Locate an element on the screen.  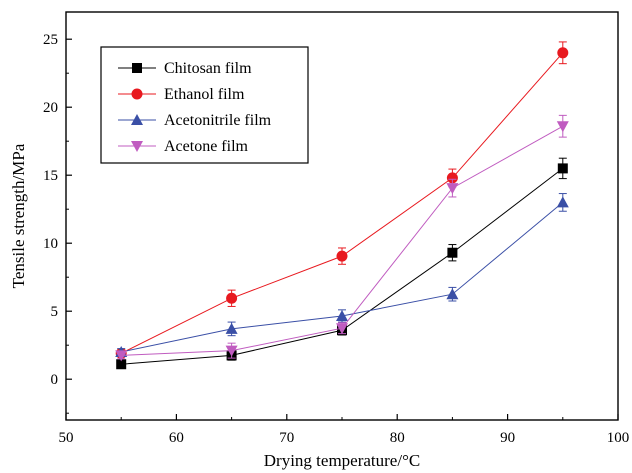
x-axis-label: Drying temperature/°C is located at coordinates (342, 460).